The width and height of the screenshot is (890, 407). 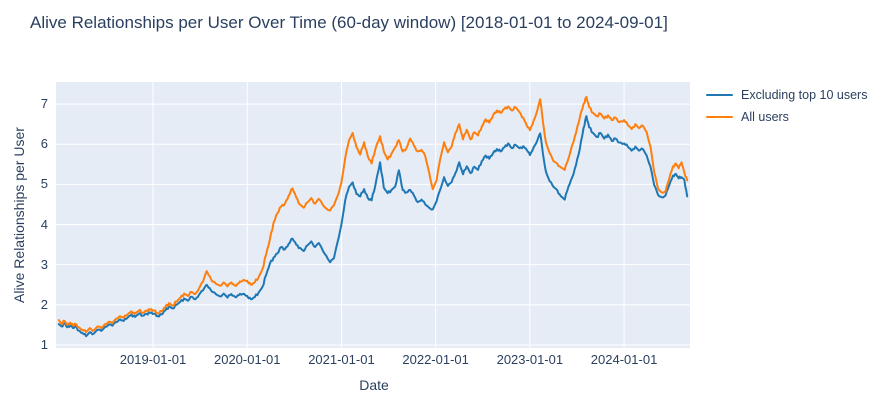 I want to click on y-tick-label: 4, so click(x=44, y=224).